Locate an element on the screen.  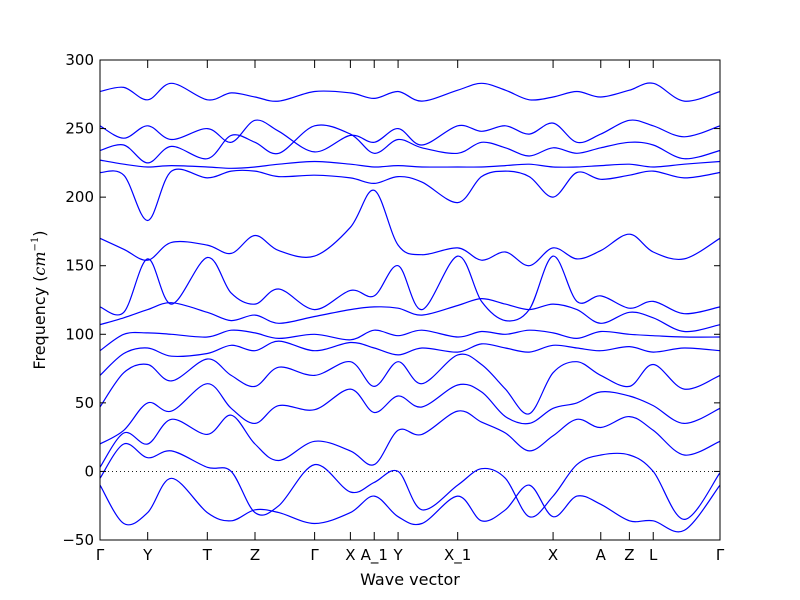
x-tick-label: T is located at coordinates (207, 555).